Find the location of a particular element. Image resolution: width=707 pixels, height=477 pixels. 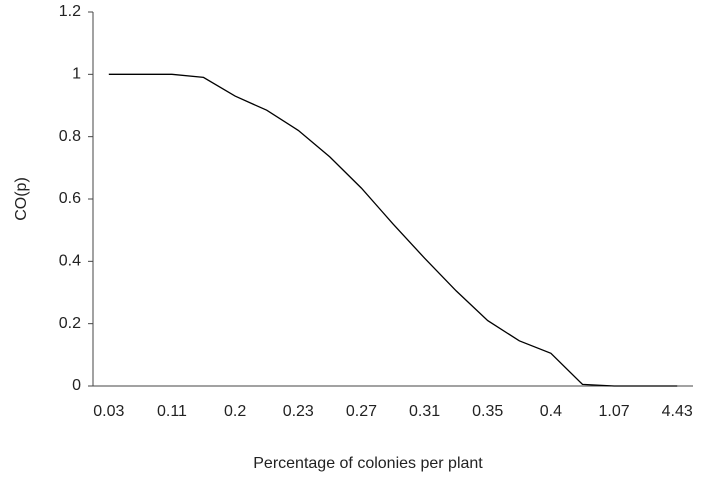

x-tick-label: 0.03 is located at coordinates (108, 411).